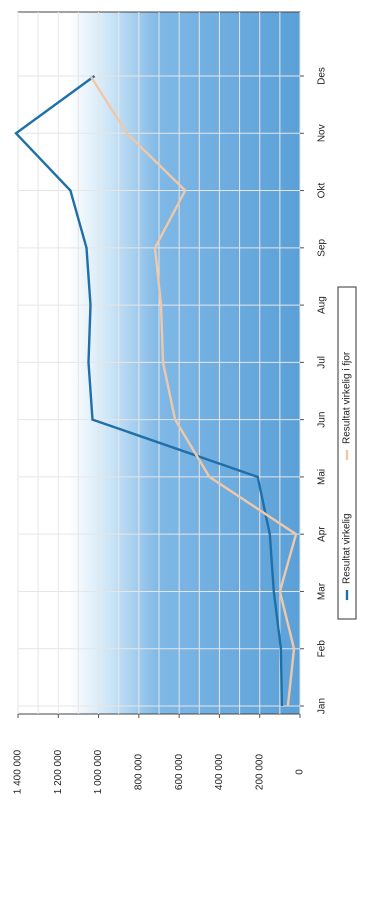 This screenshot has height=919, width=366. Describe the element at coordinates (322, 706) in the screenshot. I see `x-tick-label: Jan` at that location.